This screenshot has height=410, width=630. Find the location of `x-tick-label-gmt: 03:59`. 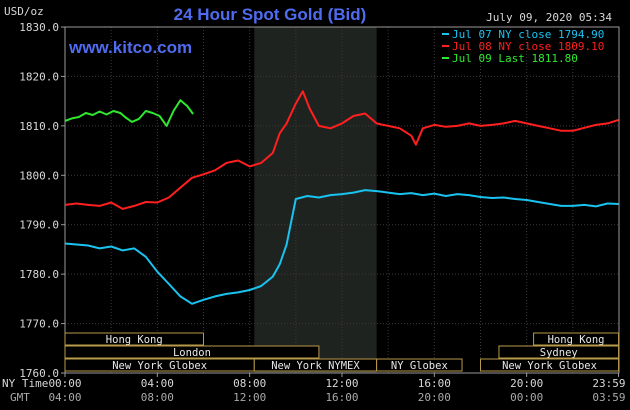

x-tick-label-gmt: 03:59 is located at coordinates (608, 397).